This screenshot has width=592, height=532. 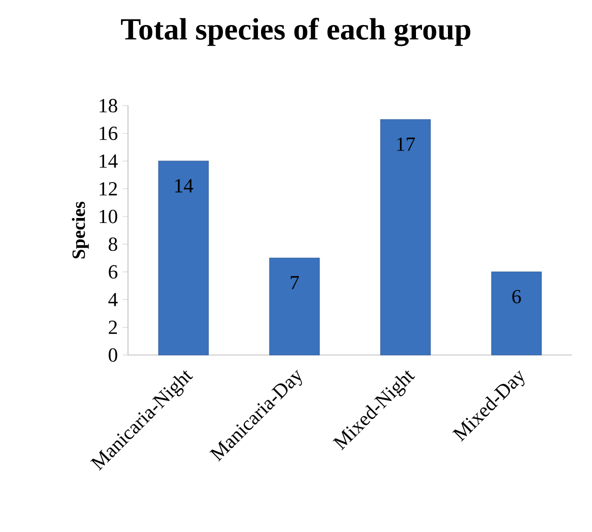 What do you see at coordinates (112, 327) in the screenshot?
I see `y-tick-label: 2` at bounding box center [112, 327].